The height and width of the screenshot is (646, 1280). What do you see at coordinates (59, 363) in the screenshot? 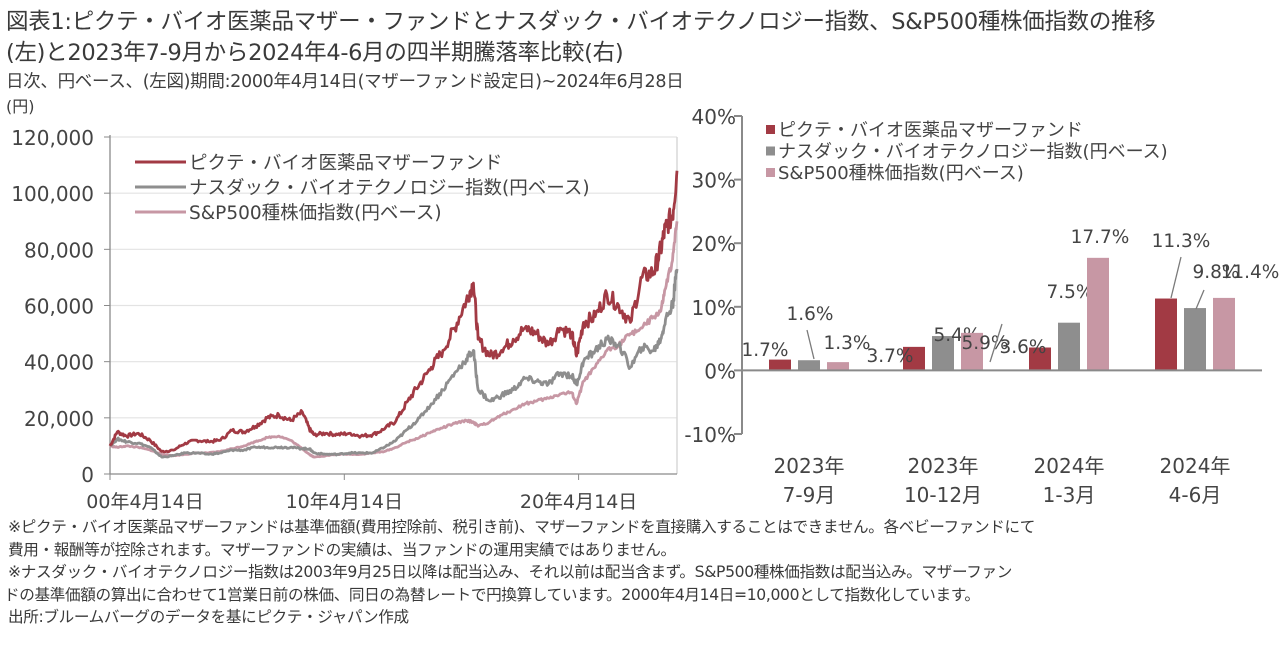
I see `y-tick-label: 40,000` at bounding box center [59, 363].